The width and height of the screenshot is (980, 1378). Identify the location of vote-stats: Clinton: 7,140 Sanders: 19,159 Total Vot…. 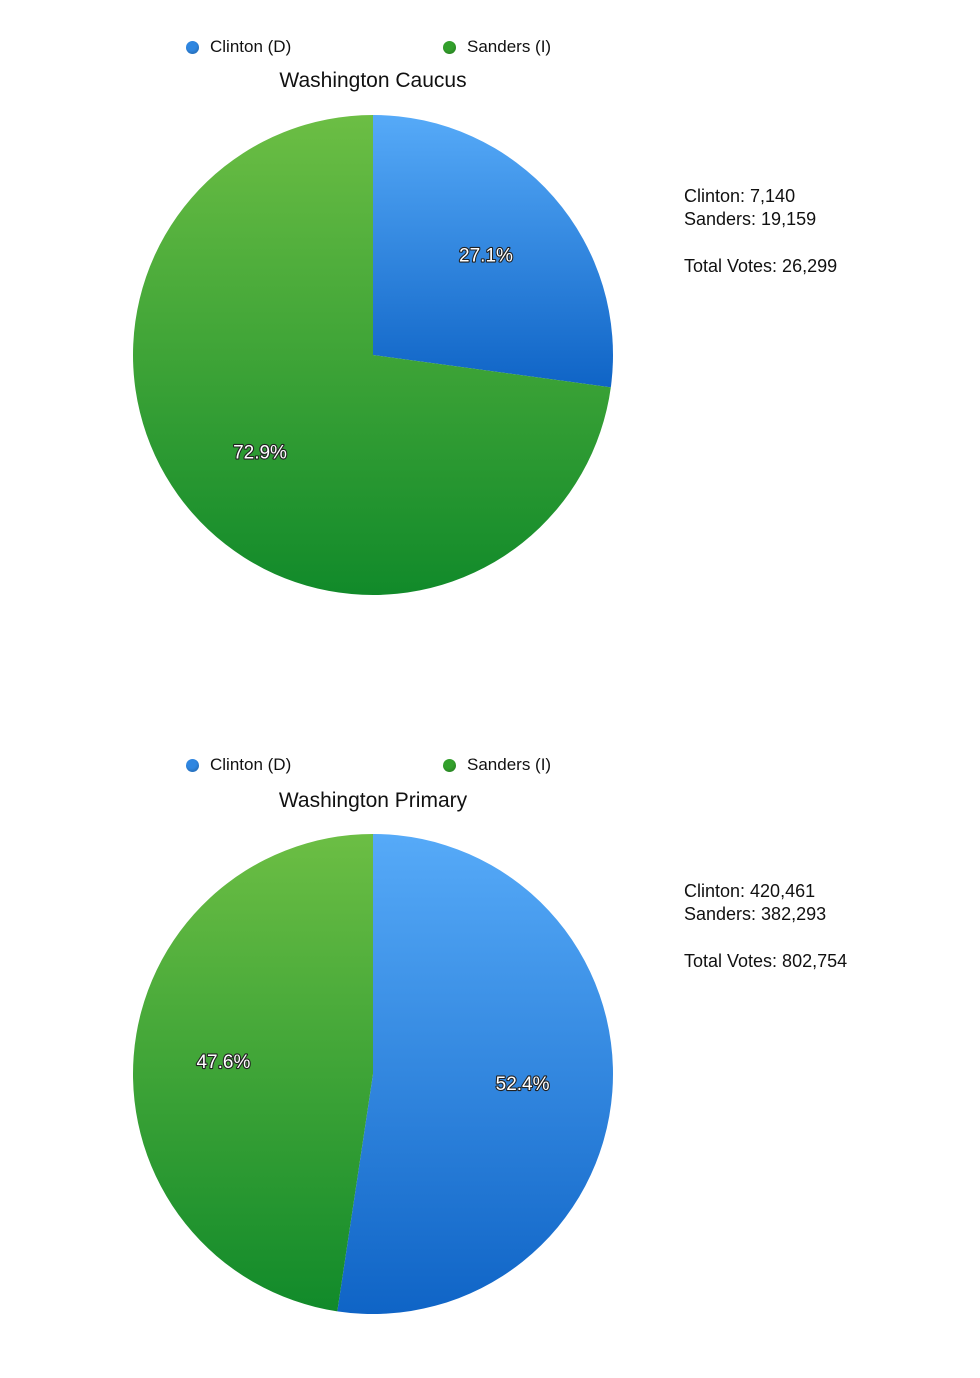
(760, 231).